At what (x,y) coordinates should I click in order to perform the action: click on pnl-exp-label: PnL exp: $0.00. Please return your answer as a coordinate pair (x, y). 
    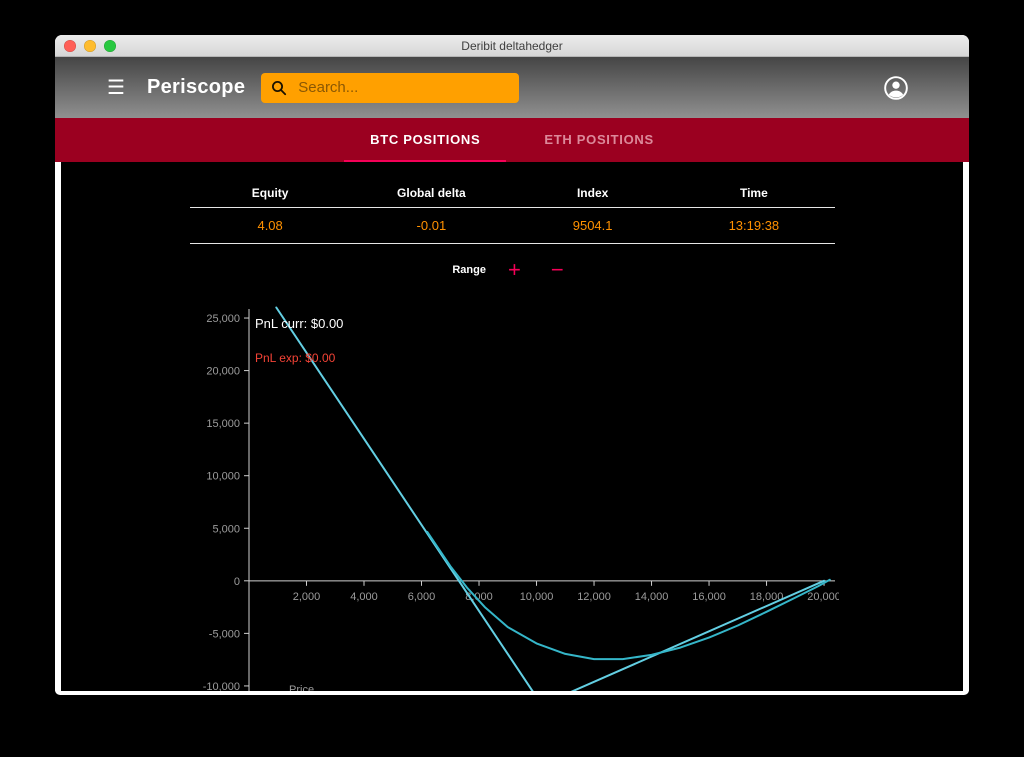
    Looking at the image, I should click on (295, 358).